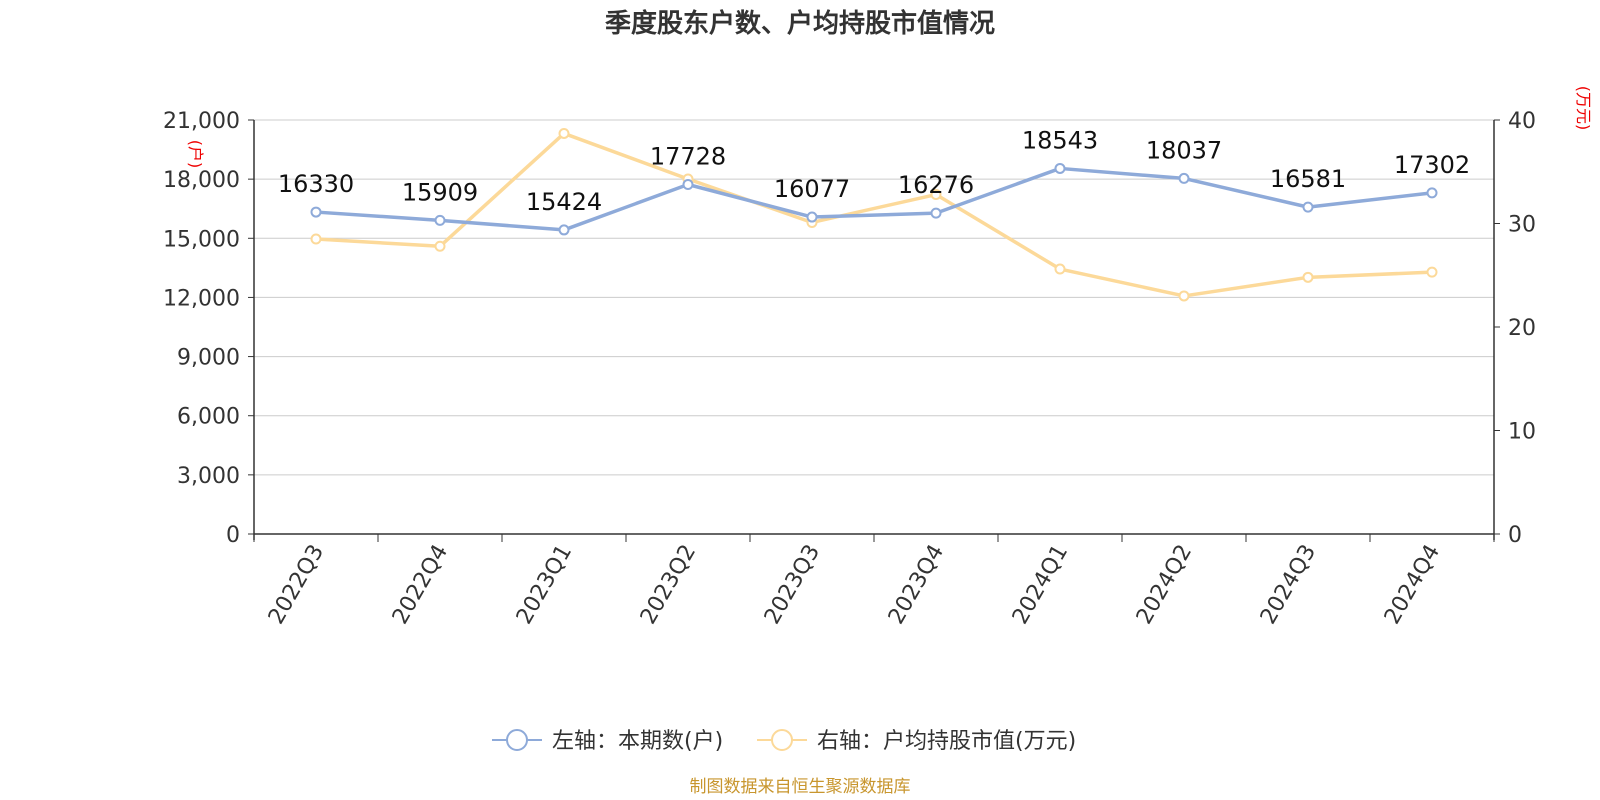 The height and width of the screenshot is (800, 1600). Describe the element at coordinates (792, 585) in the screenshot. I see `x-tick-label: 2023Q3` at that location.